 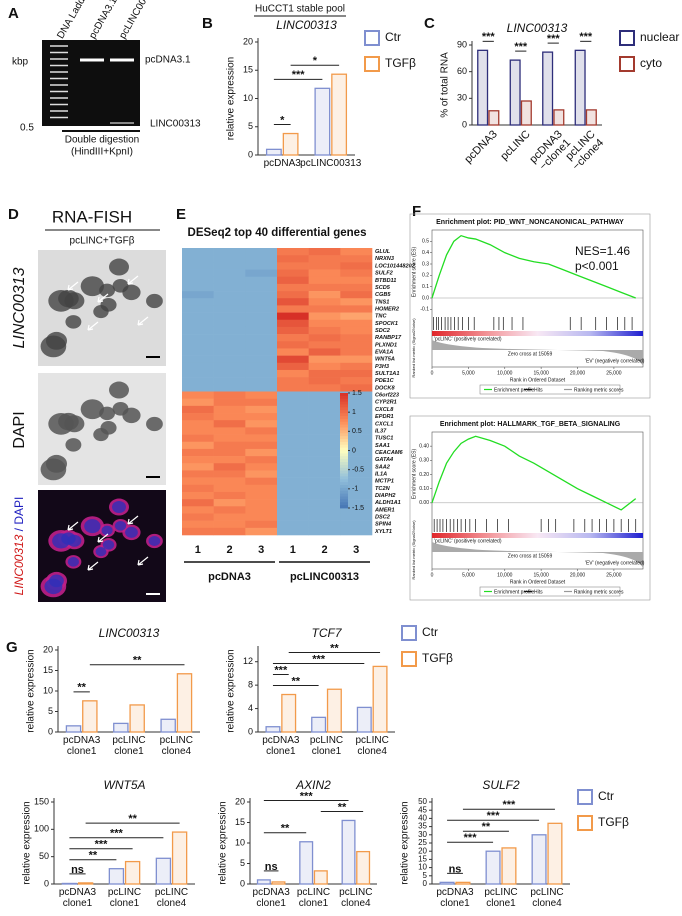 What do you see at coordinates (19, 564) in the screenshot?
I see `merge-part: LINC00313` at bounding box center [19, 564].